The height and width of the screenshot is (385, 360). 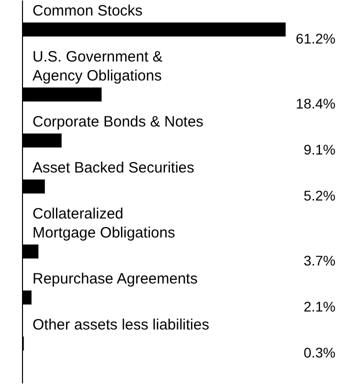 I want to click on y-tick-label: U.S. Government & Agency Obligations, so click(x=97, y=66).